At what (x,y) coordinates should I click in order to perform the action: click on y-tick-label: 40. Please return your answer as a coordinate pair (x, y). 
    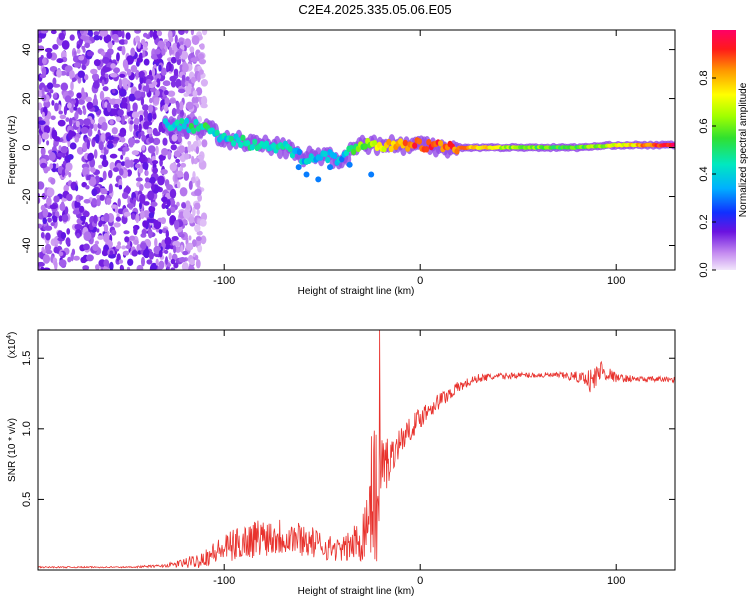
    Looking at the image, I should click on (27, 49).